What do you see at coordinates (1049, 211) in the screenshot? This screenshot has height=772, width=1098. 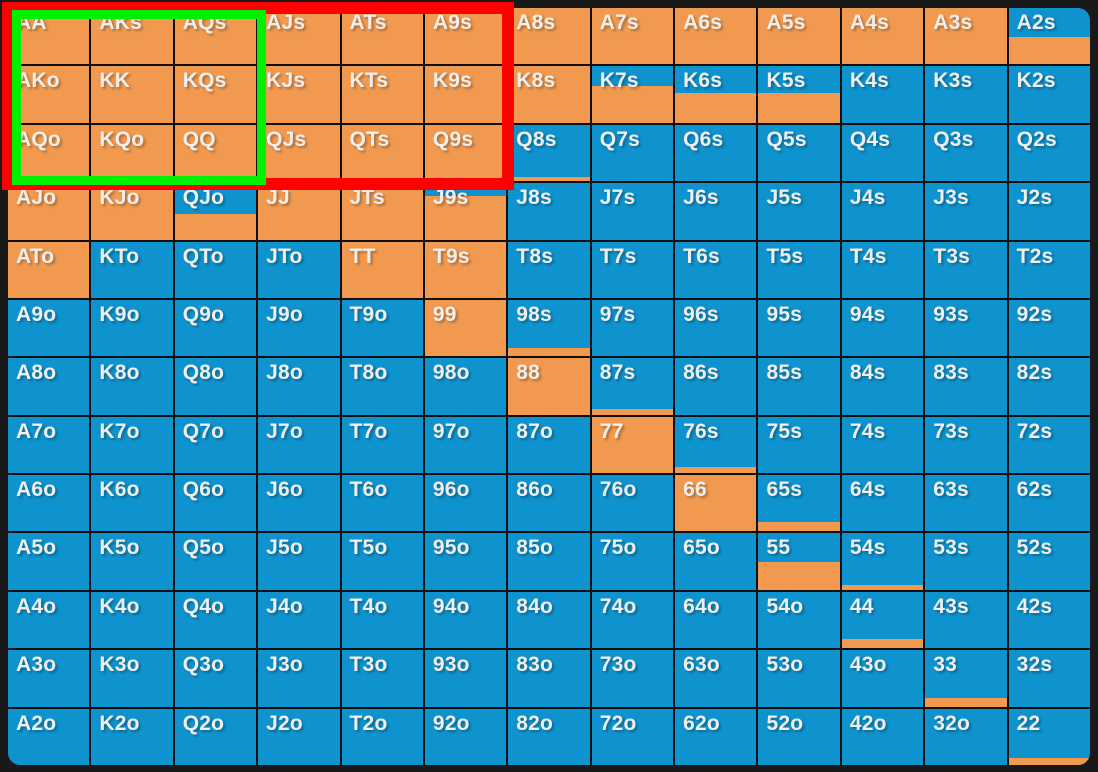 I see `cell-J2s: J2s` at bounding box center [1049, 211].